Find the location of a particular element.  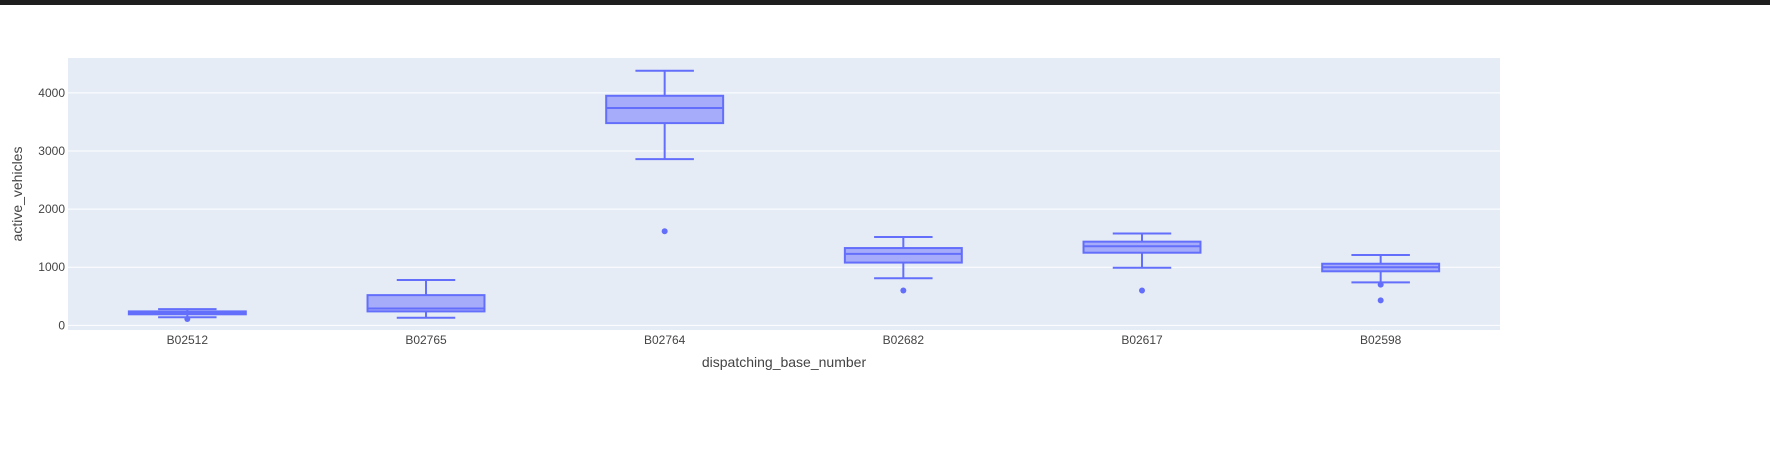

x-tick-label: B02765 is located at coordinates (426, 340).